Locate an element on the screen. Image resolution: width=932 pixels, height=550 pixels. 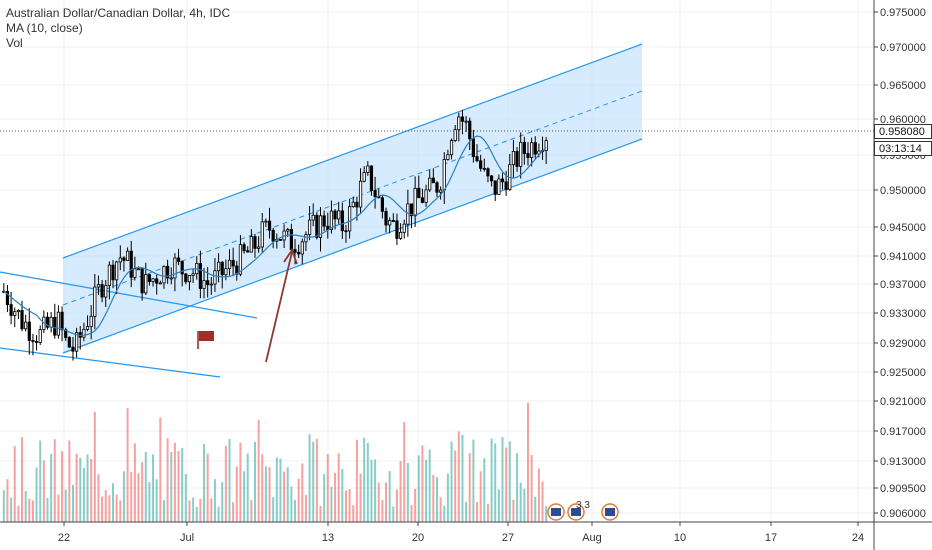
ma-indicator-label: MA (10, close) is located at coordinates (44, 28).